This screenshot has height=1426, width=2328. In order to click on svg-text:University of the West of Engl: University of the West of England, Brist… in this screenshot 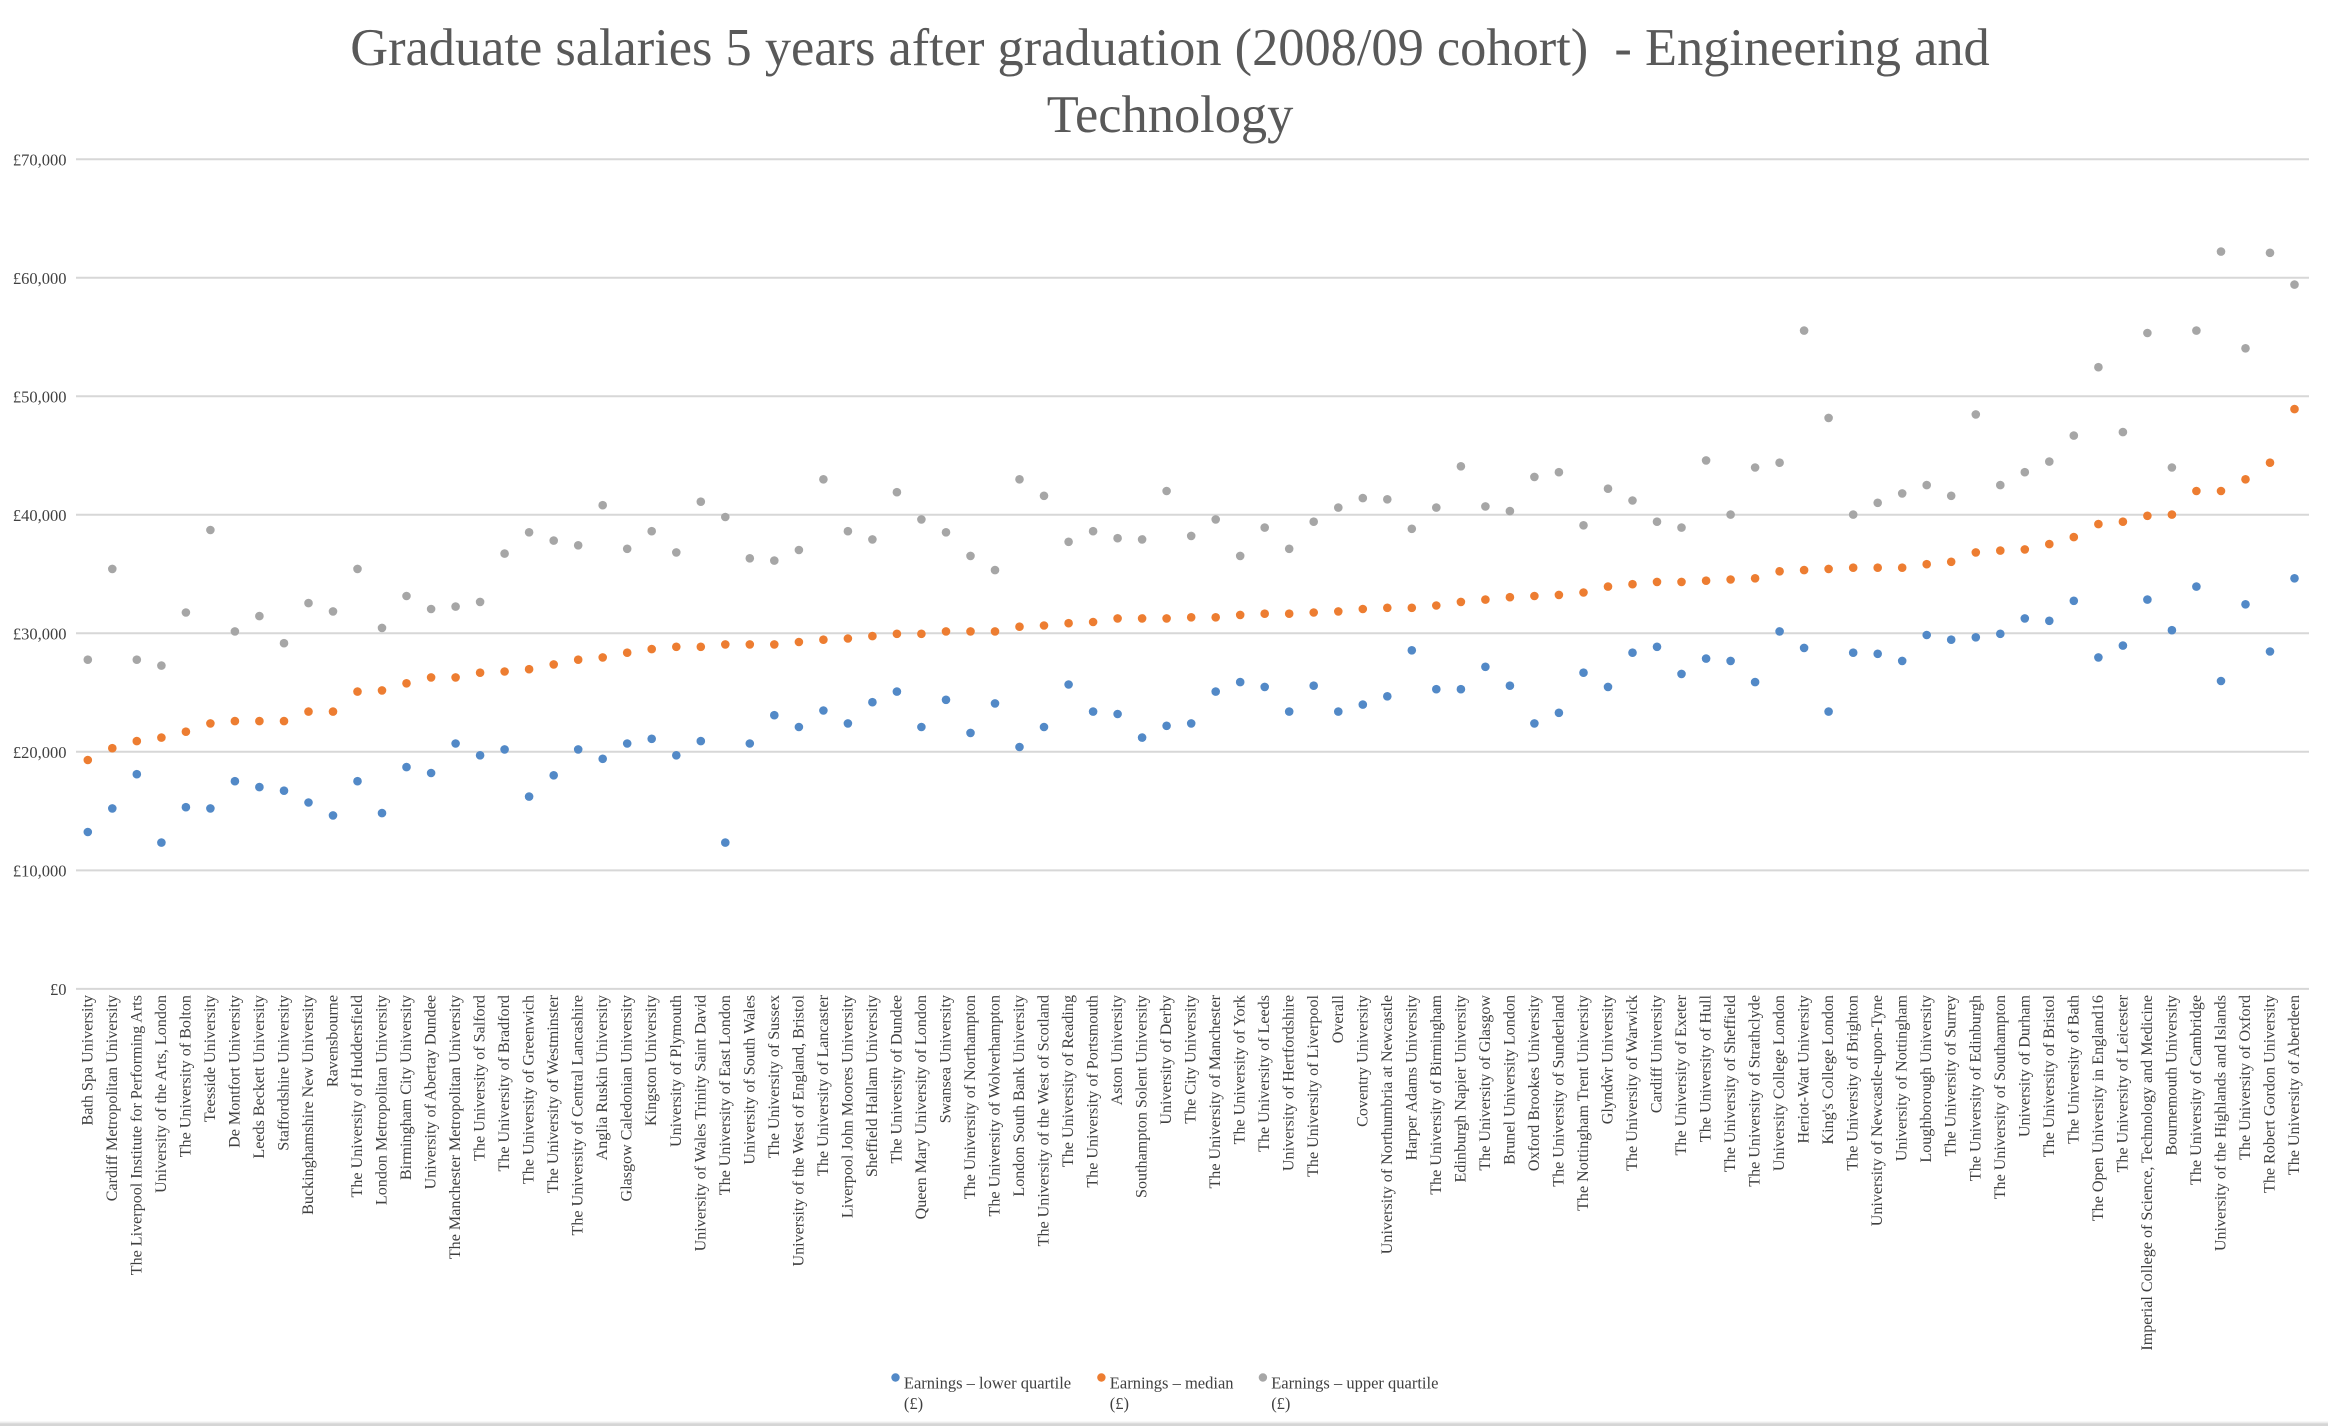, I will do `click(798, 1130)`.